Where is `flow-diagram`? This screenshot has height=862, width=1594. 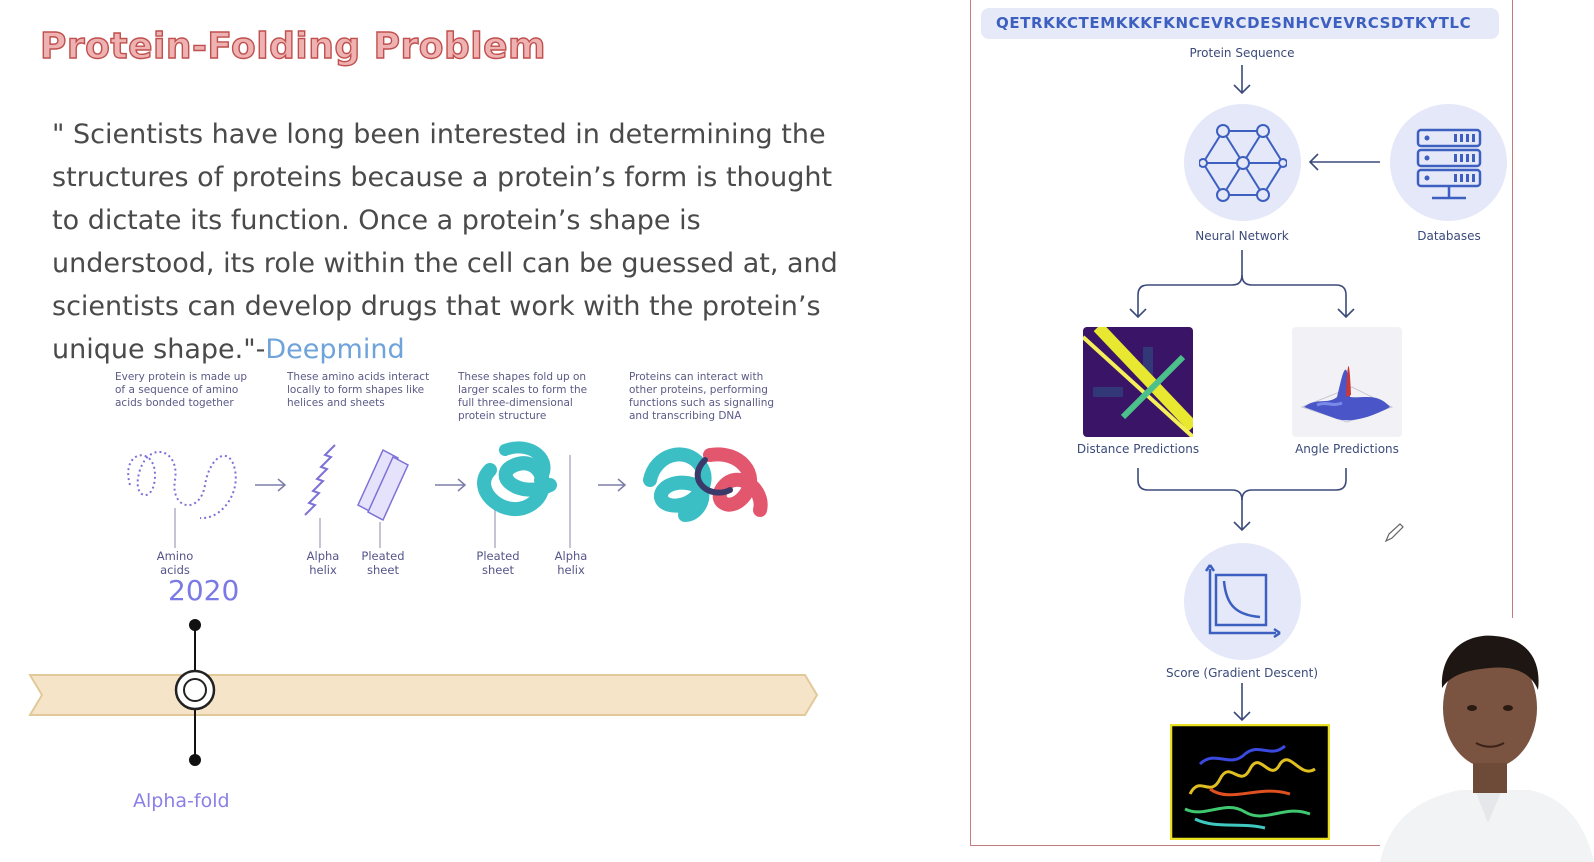 flow-diagram is located at coordinates (1254, 393).